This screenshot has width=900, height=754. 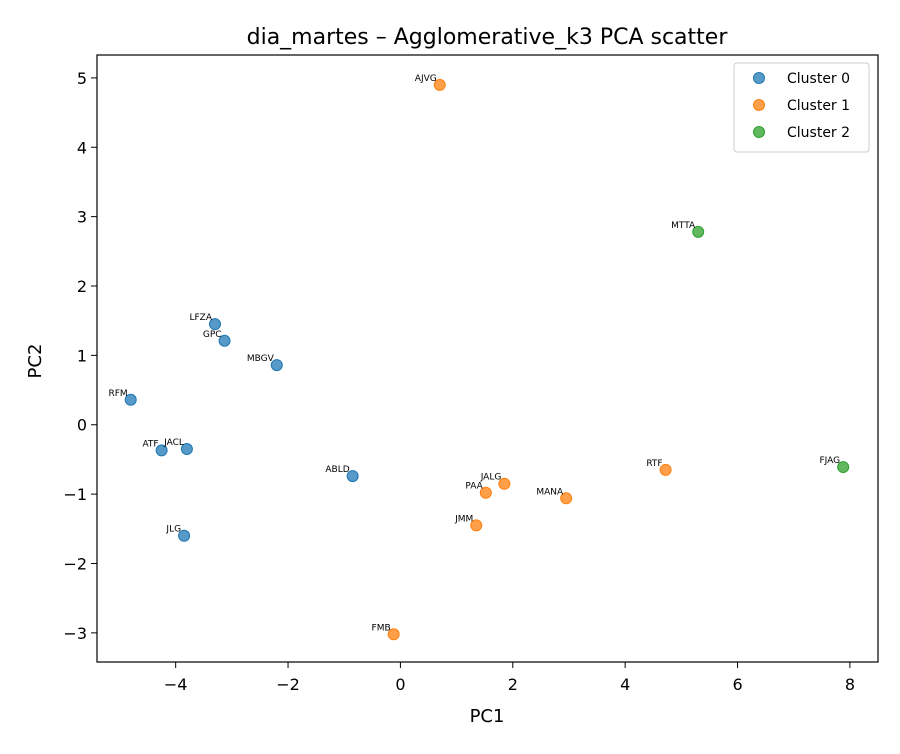 What do you see at coordinates (82, 217) in the screenshot?
I see `y-tick-label: 3` at bounding box center [82, 217].